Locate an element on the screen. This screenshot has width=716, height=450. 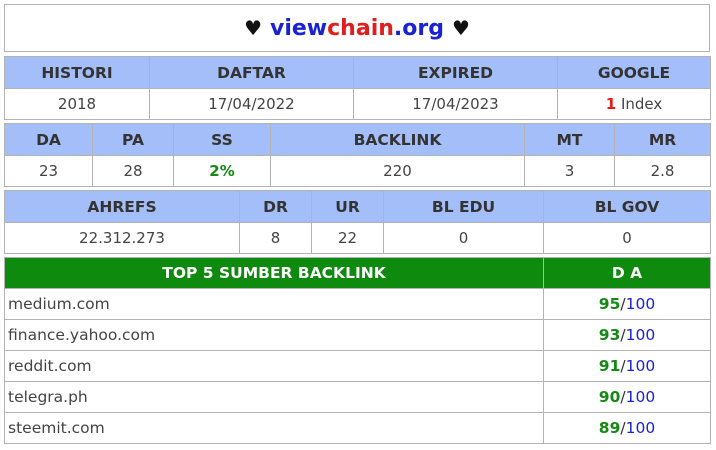
site-title-part-tld: .org is located at coordinates (418, 28).